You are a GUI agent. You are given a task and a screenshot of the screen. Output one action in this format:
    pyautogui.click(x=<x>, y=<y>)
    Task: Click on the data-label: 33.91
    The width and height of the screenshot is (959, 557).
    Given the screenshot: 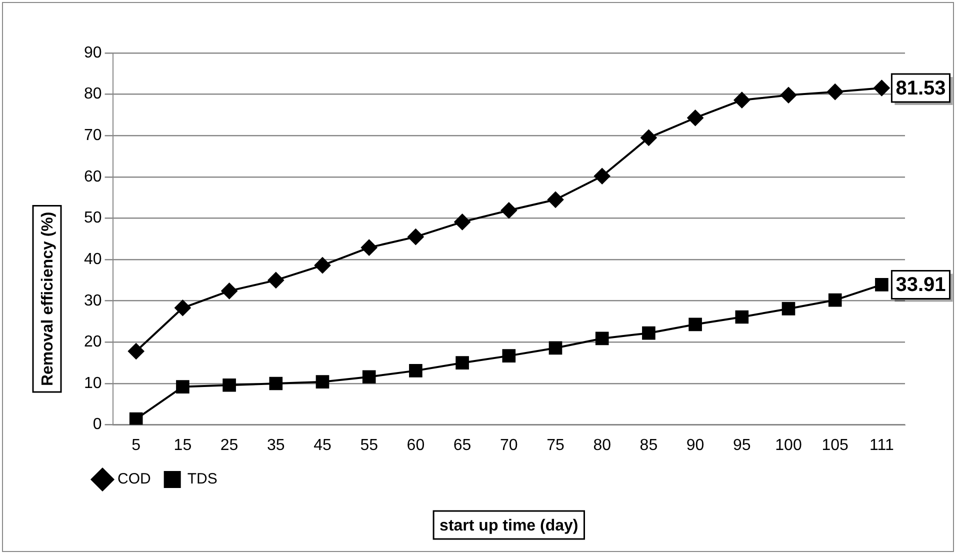 What is the action you would take?
    pyautogui.click(x=921, y=285)
    